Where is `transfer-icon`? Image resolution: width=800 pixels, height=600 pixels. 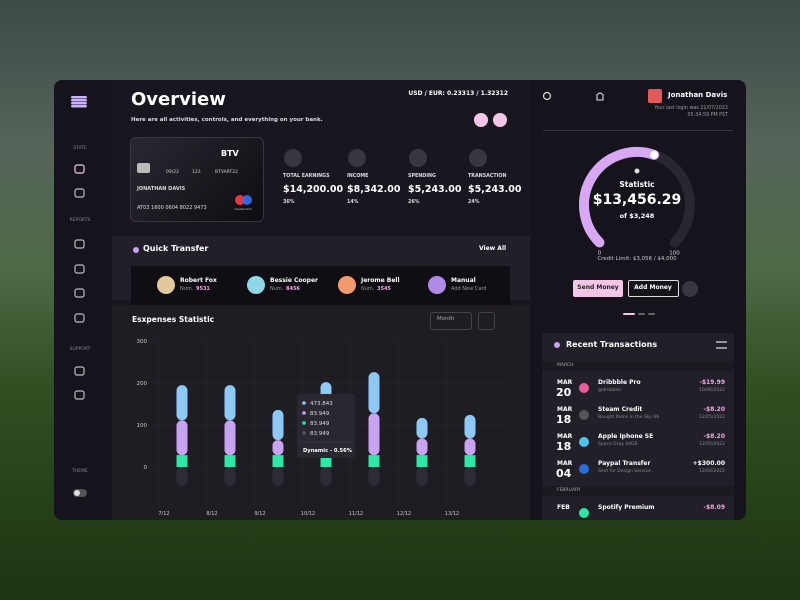 transfer-icon is located at coordinates (136, 250).